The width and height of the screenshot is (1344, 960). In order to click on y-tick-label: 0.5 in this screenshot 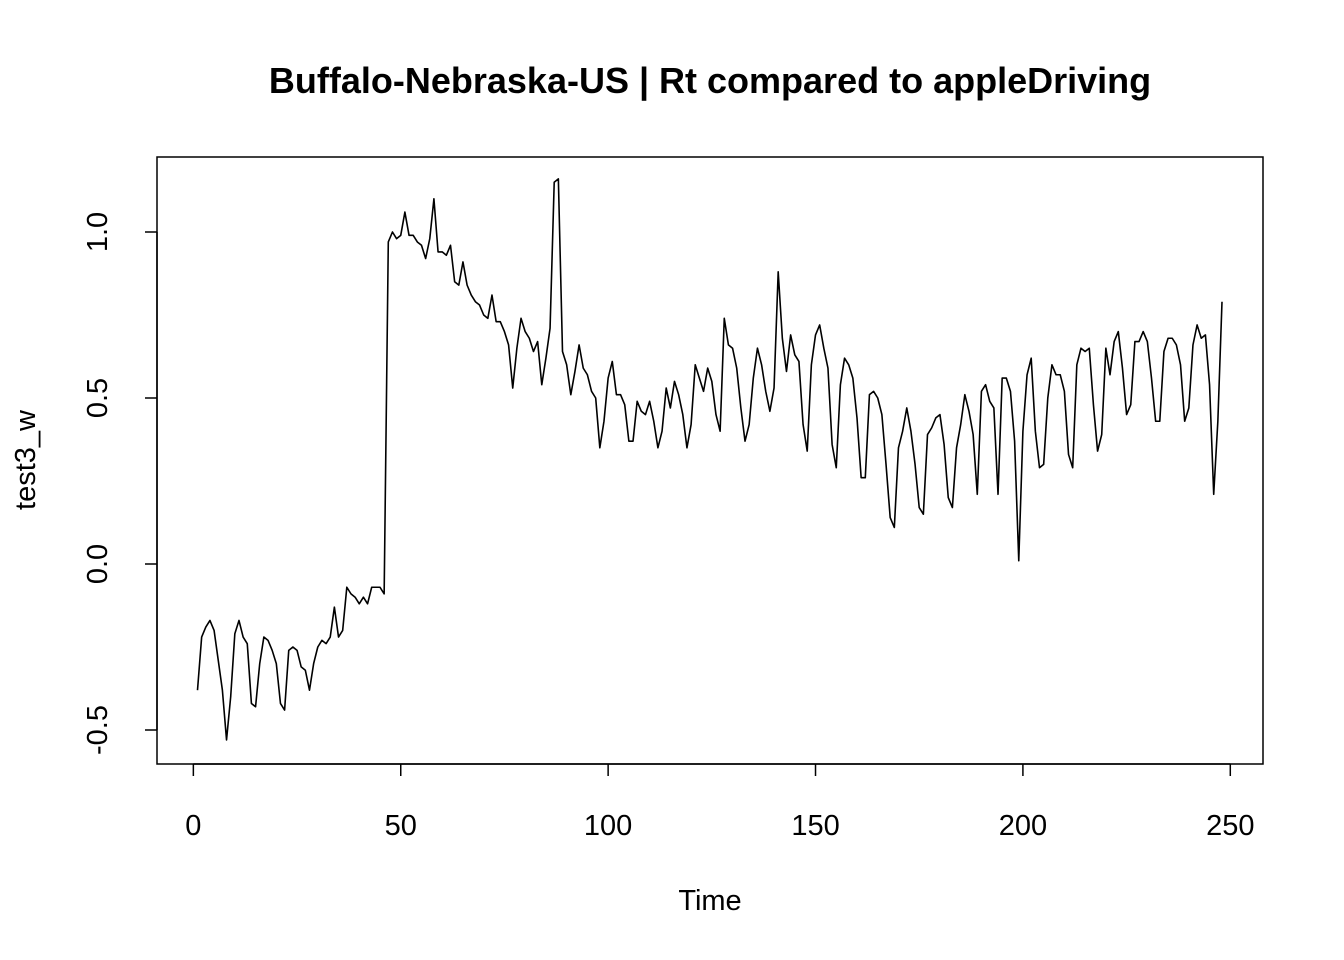, I will do `click(98, 398)`.